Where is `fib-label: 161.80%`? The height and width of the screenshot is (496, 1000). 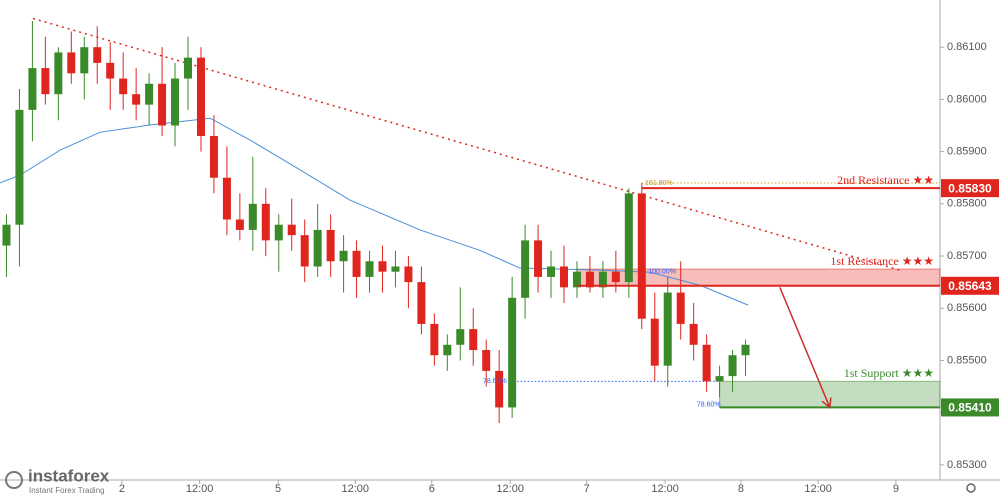
fib-label: 161.80% is located at coordinates (659, 183).